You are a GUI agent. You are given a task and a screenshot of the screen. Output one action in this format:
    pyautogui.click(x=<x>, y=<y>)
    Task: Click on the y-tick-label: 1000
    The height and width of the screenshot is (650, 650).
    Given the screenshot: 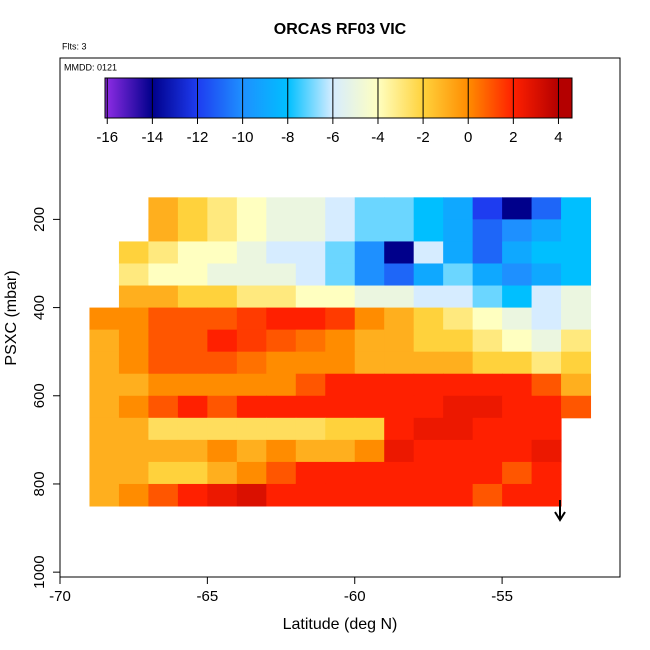 What is the action you would take?
    pyautogui.click(x=39, y=571)
    